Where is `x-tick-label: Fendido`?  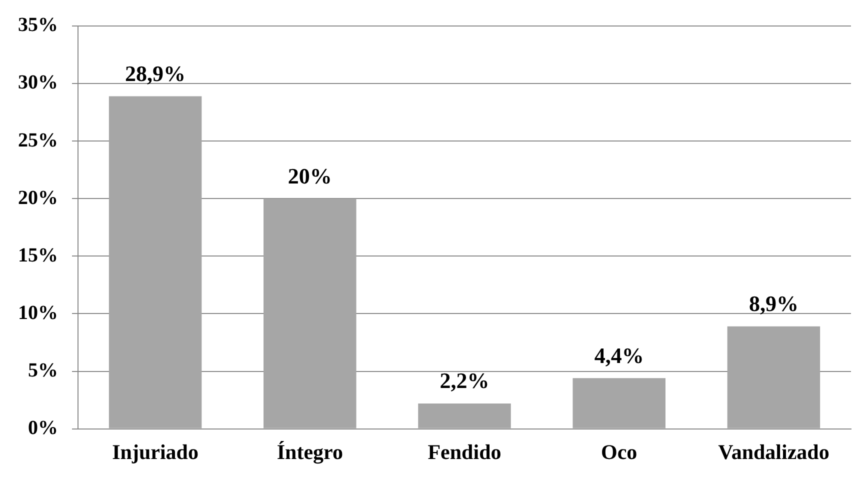
x-tick-label: Fendido is located at coordinates (465, 452).